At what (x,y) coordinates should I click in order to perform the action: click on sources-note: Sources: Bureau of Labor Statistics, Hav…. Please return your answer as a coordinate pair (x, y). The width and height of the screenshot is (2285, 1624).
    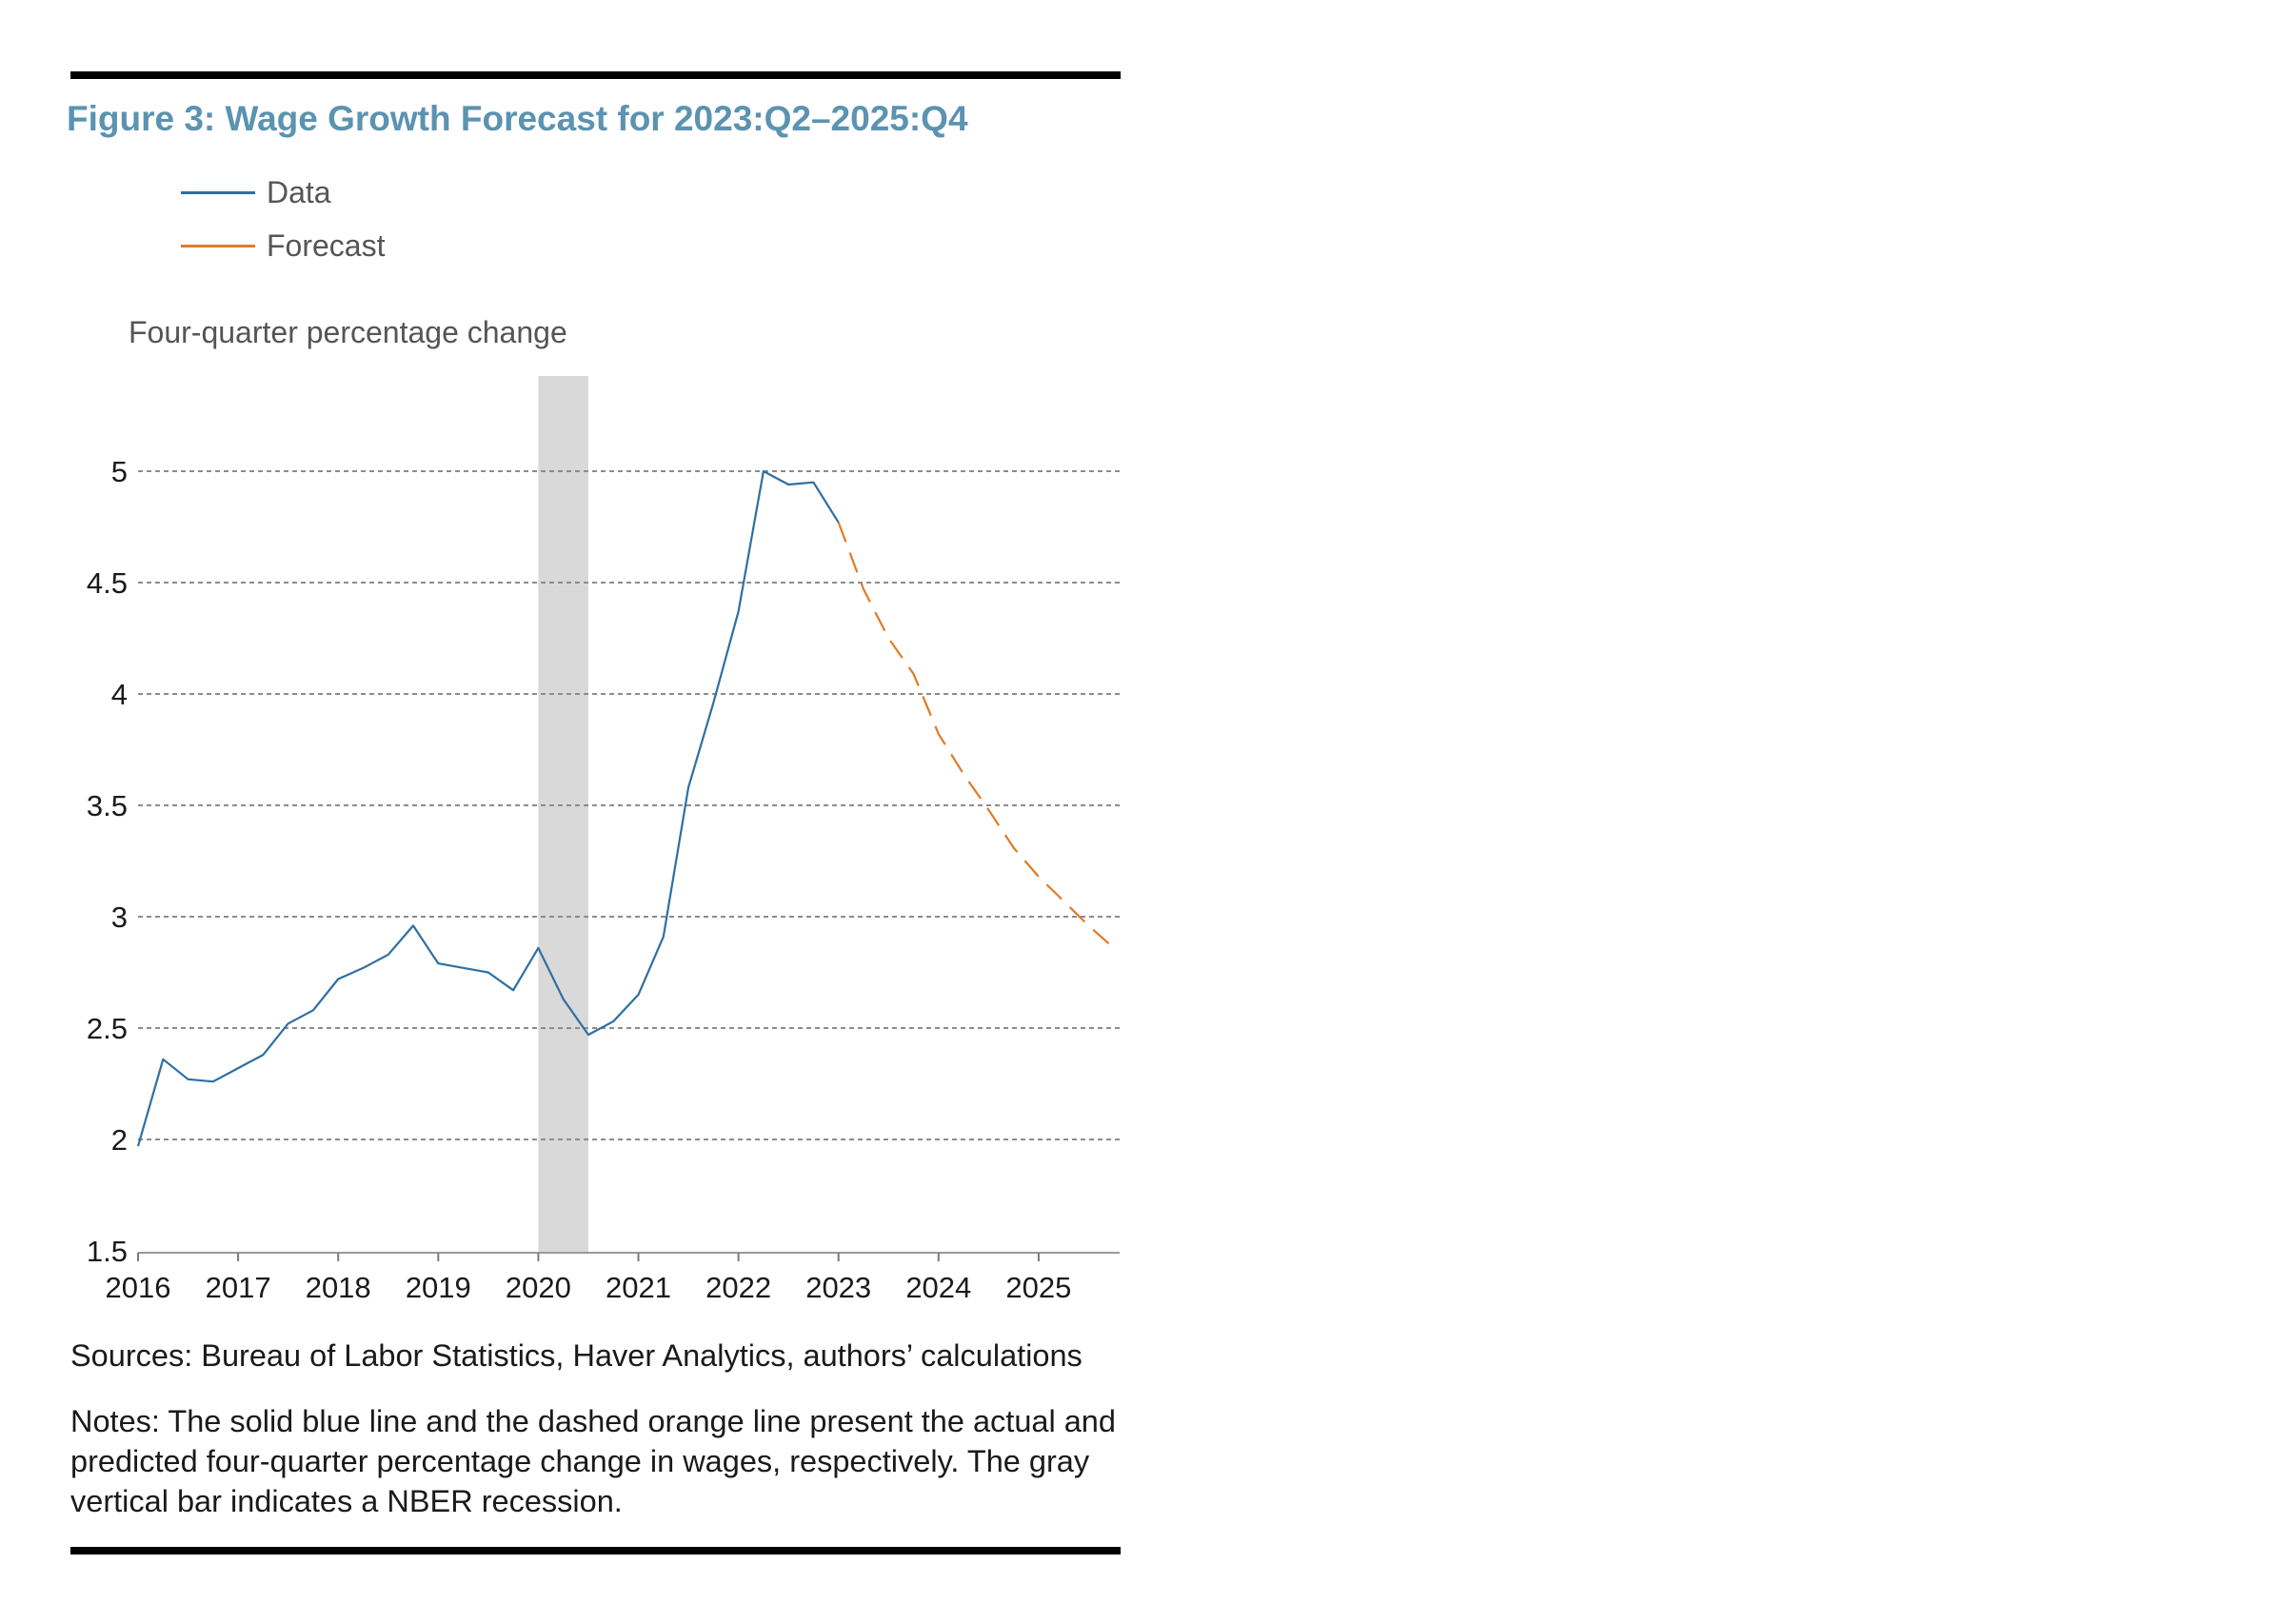
    Looking at the image, I should click on (576, 1355).